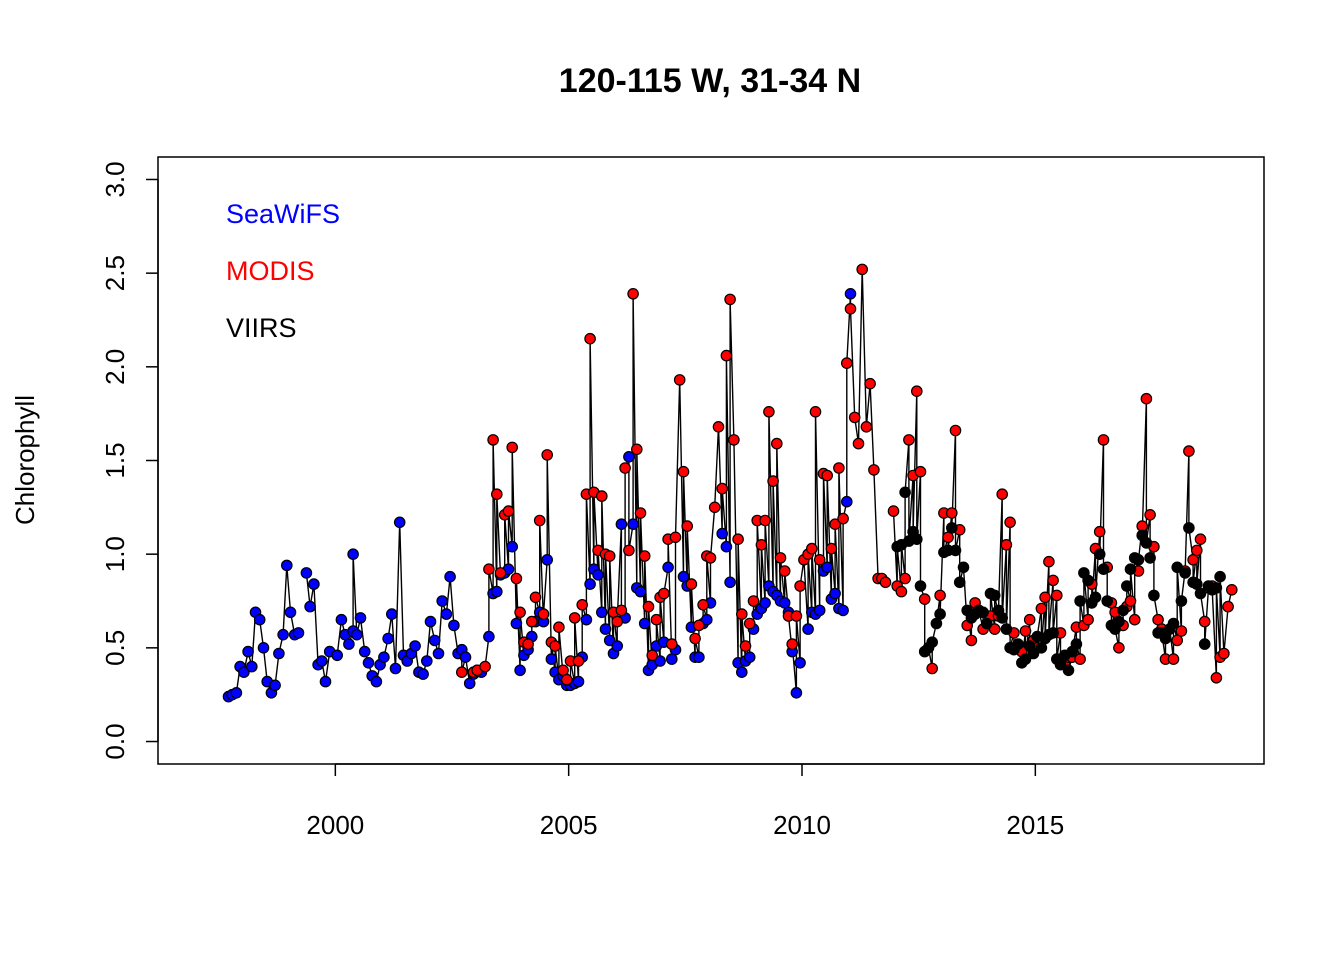 This screenshot has height=960, width=1344. What do you see at coordinates (115, 179) in the screenshot?
I see `y-tick-label-6: 3.0` at bounding box center [115, 179].